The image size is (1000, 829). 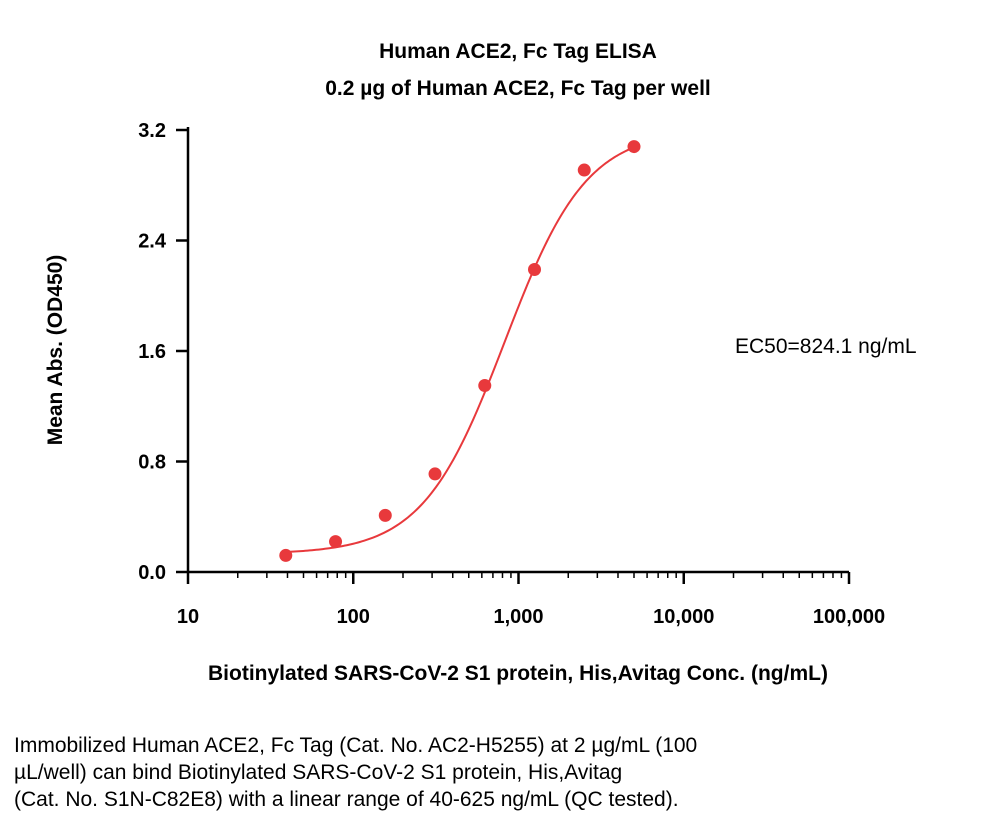 I want to click on x-tick-label: 100, so click(x=353, y=617).